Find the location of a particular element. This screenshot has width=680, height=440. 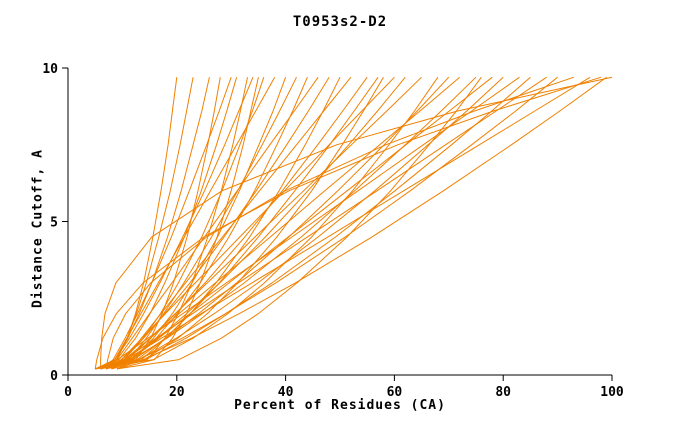

x-tick-label: 60 is located at coordinates (395, 392).